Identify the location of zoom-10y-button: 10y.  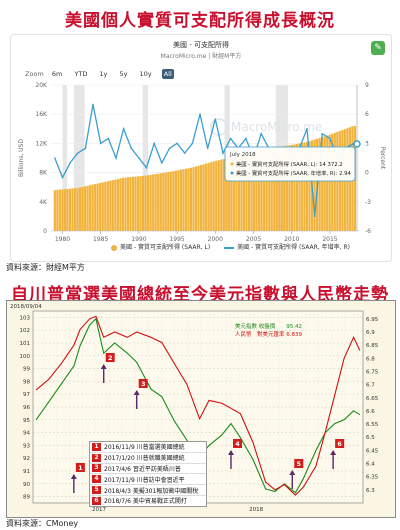
(145, 74).